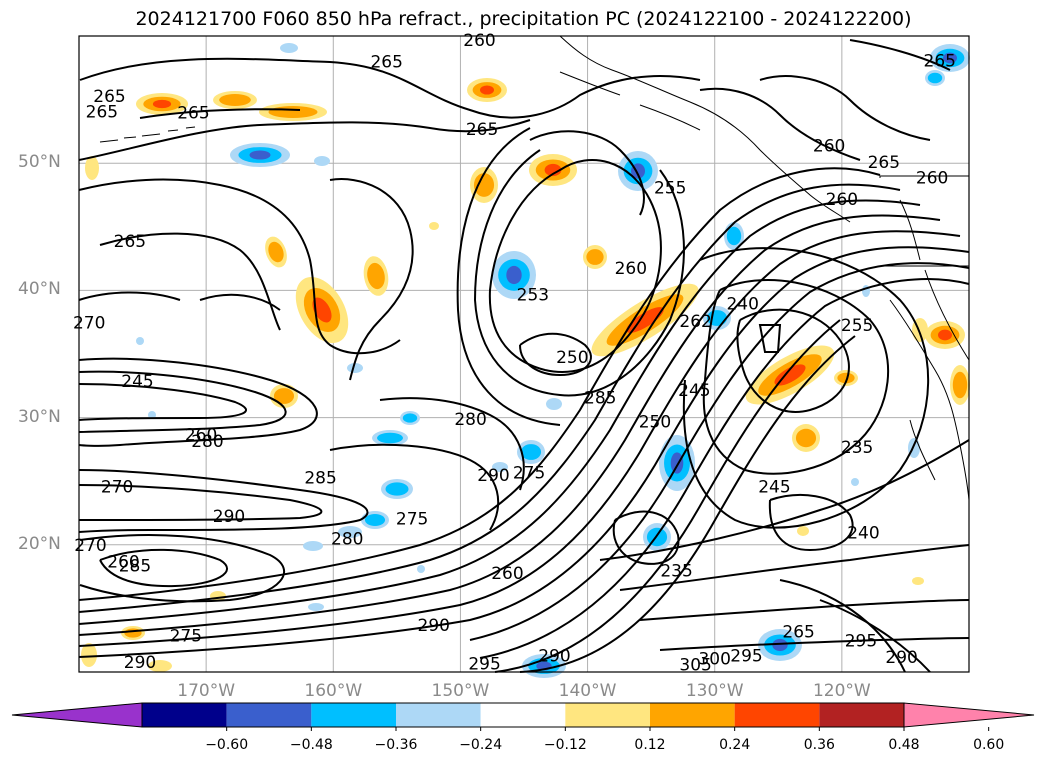 The width and height of the screenshot is (1047, 765). Describe the element at coordinates (742, 304) in the screenshot. I see `contour-label: 240` at that location.